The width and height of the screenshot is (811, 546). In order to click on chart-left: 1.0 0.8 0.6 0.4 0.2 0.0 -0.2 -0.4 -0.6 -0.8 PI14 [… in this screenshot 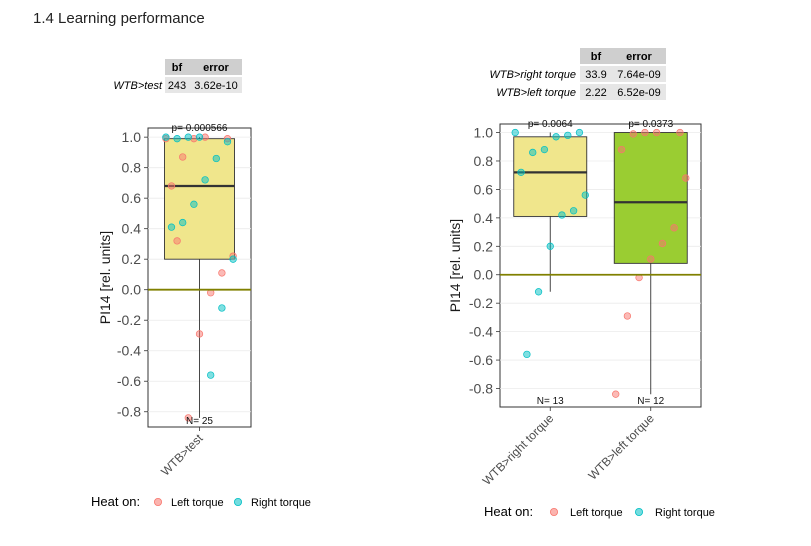, I will do `click(174, 301)`.